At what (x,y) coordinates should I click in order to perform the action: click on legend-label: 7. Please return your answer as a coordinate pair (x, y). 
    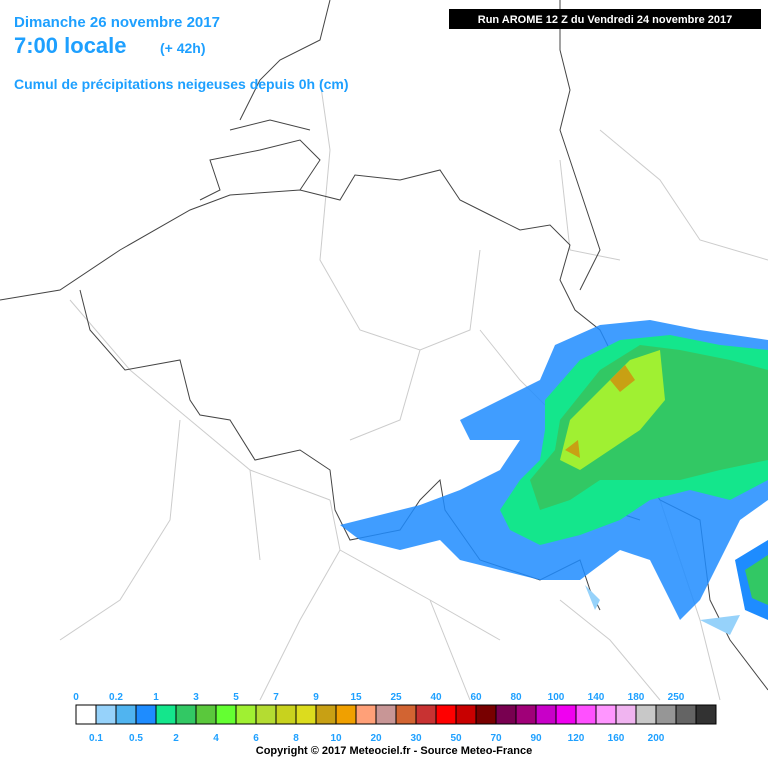
    Looking at the image, I should click on (276, 697).